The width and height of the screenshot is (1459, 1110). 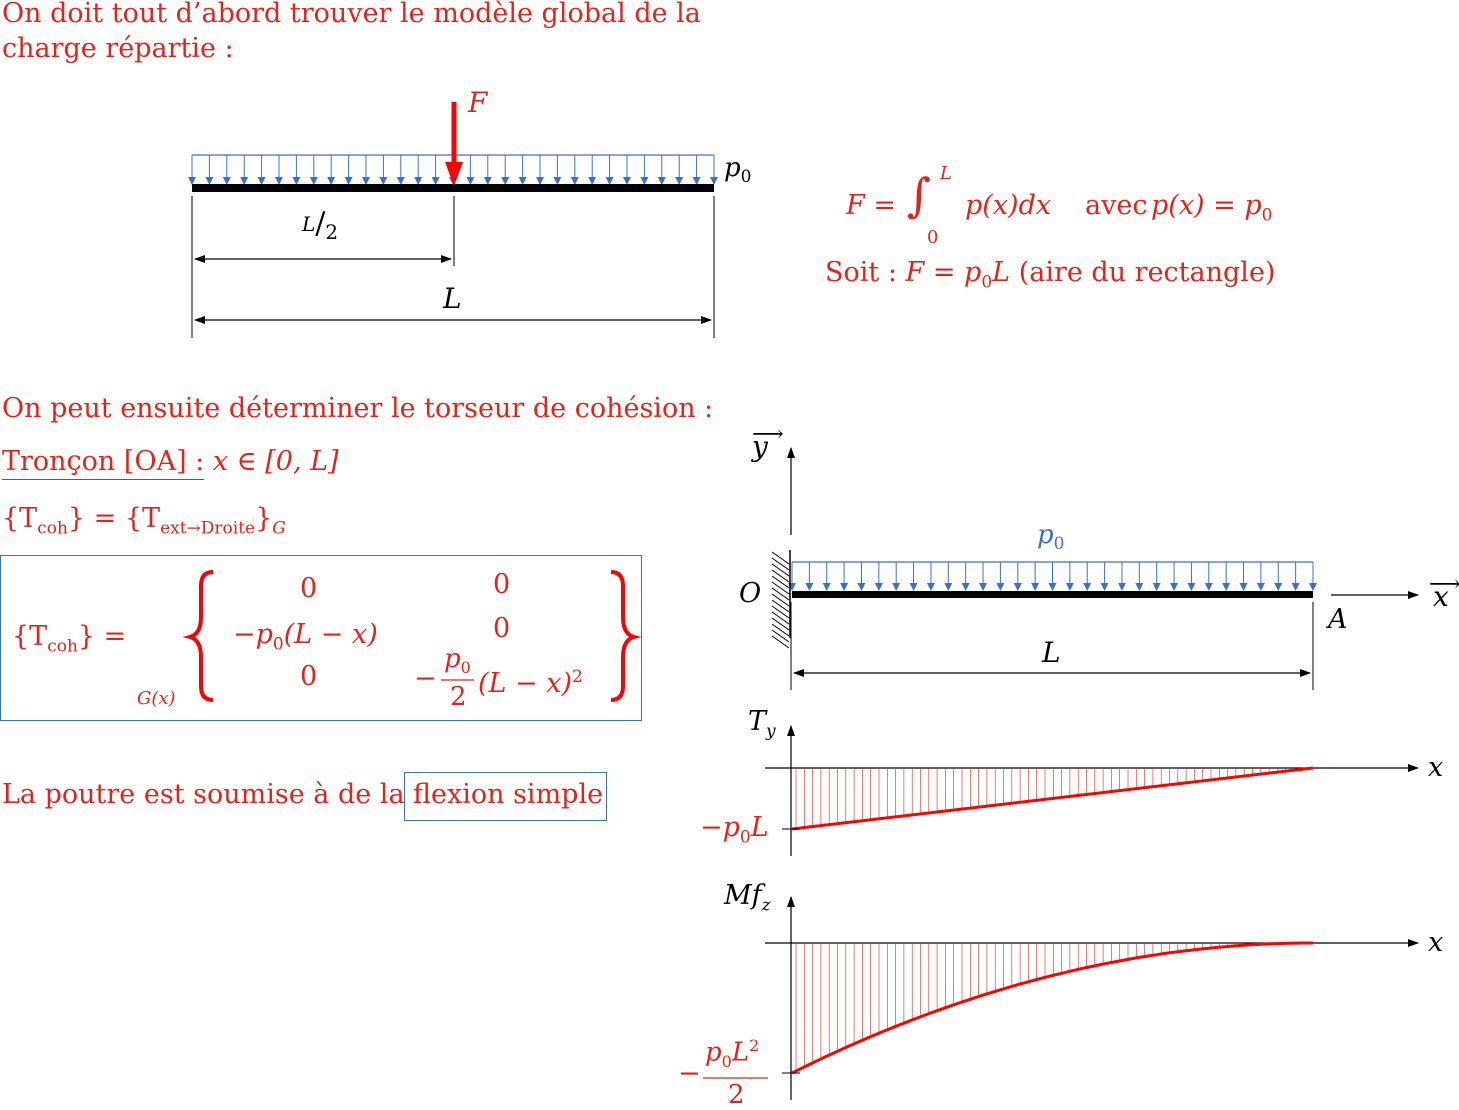 I want to click on x-axis-label: ⟶ x, so click(x=1444, y=592).